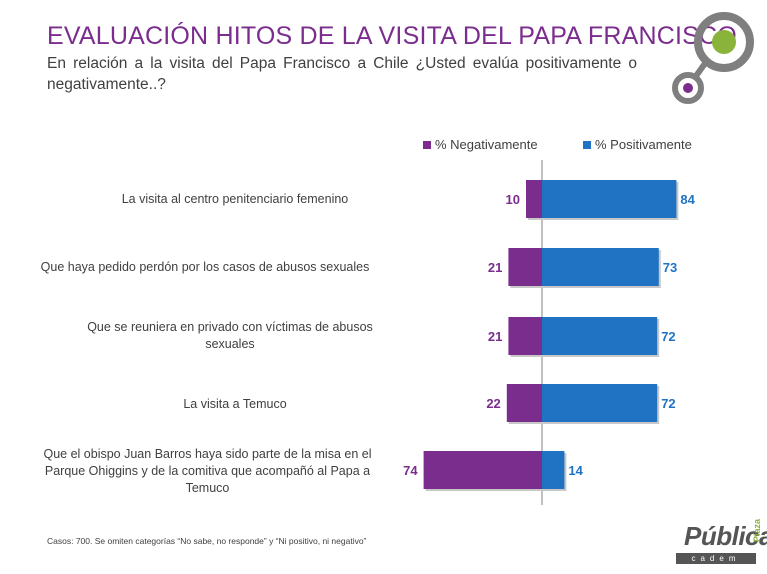  Describe the element at coordinates (410, 470) in the screenshot. I see `value-label-negative-5: 74` at that location.